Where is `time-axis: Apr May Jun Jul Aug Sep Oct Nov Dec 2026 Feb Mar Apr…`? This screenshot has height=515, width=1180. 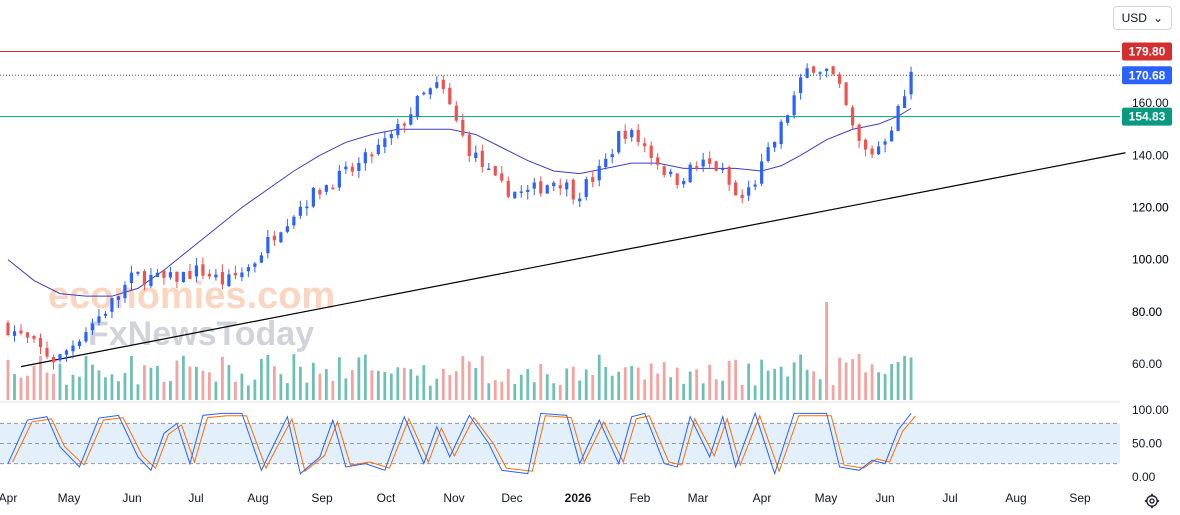
time-axis: Apr May Jun Jul Aug Sep Oct Nov Dec 2026 Feb Mar Apr… is located at coordinates (545, 498).